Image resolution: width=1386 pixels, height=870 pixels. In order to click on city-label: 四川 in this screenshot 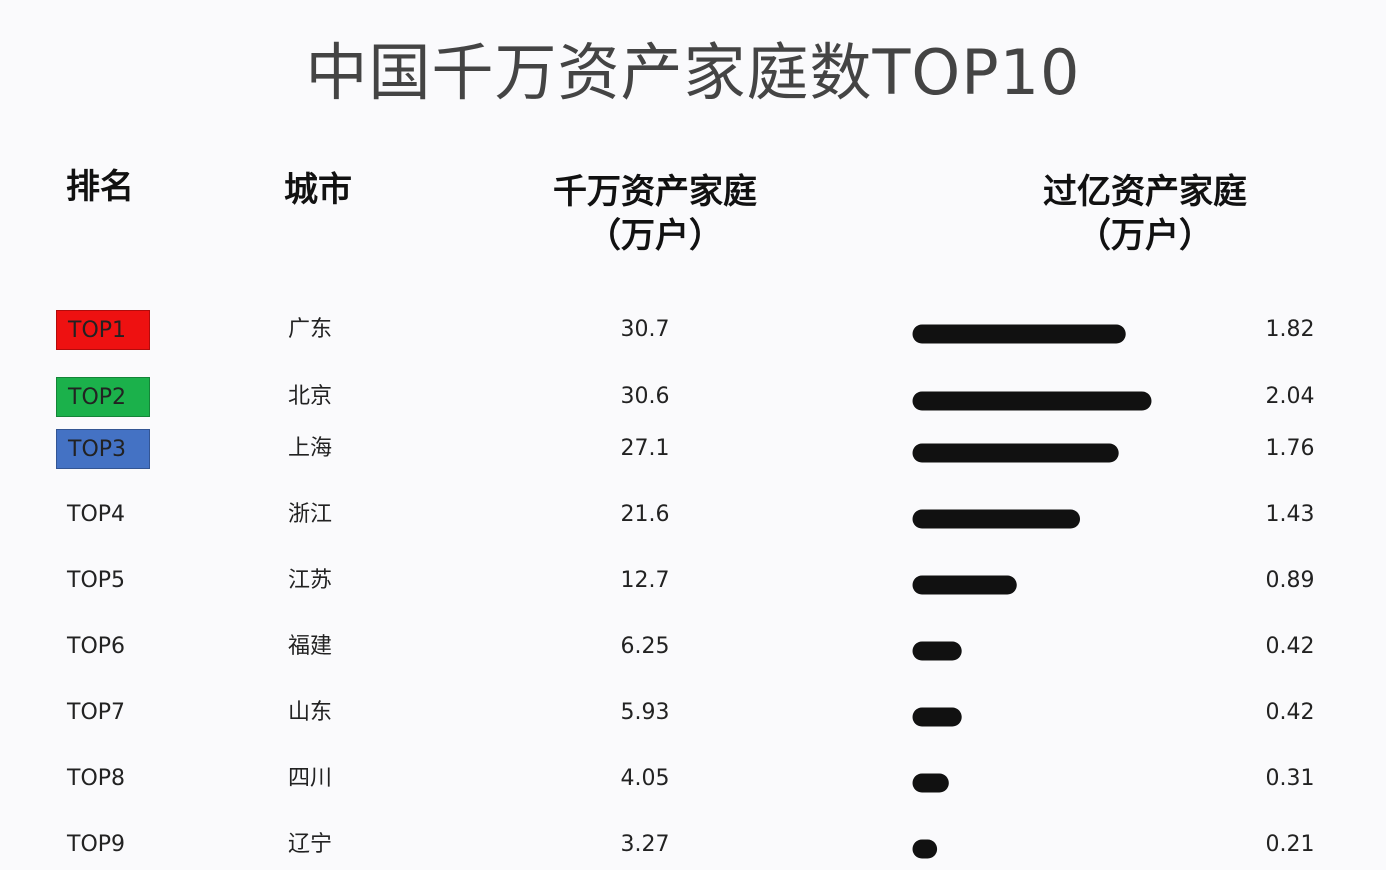, I will do `click(310, 778)`.